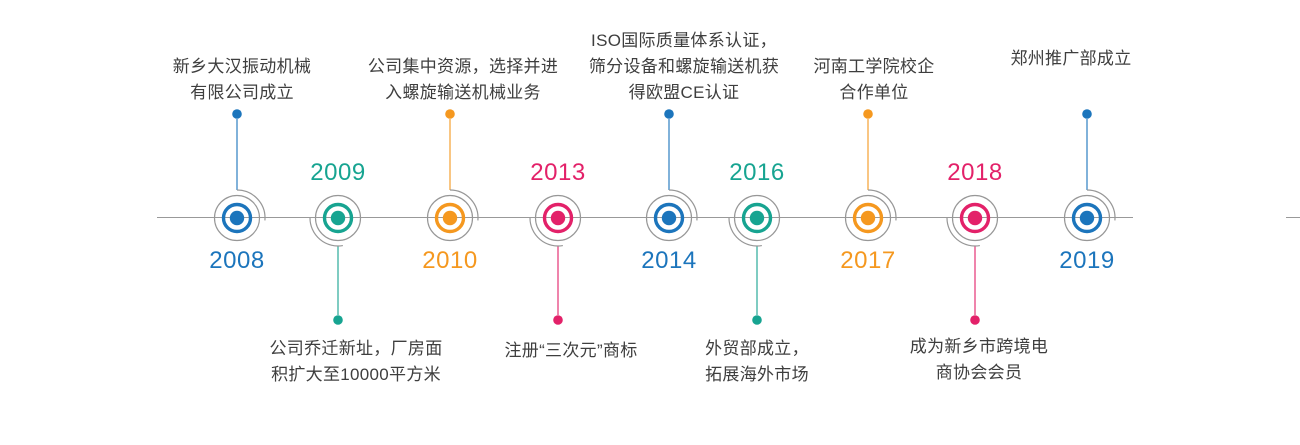 The height and width of the screenshot is (445, 1300). Describe the element at coordinates (450, 260) in the screenshot. I see `year-label: 2010` at that location.